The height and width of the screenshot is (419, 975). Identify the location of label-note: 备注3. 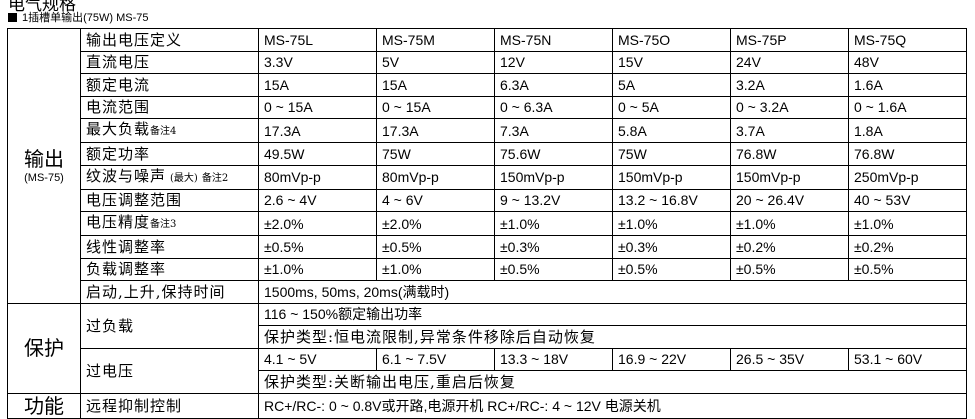
(163, 224).